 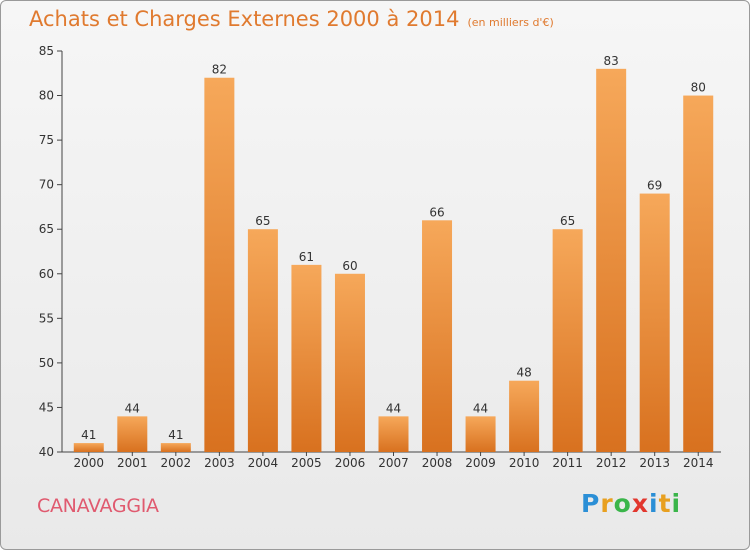 What do you see at coordinates (98, 506) in the screenshot?
I see `town-name: CANAVAGGIA` at bounding box center [98, 506].